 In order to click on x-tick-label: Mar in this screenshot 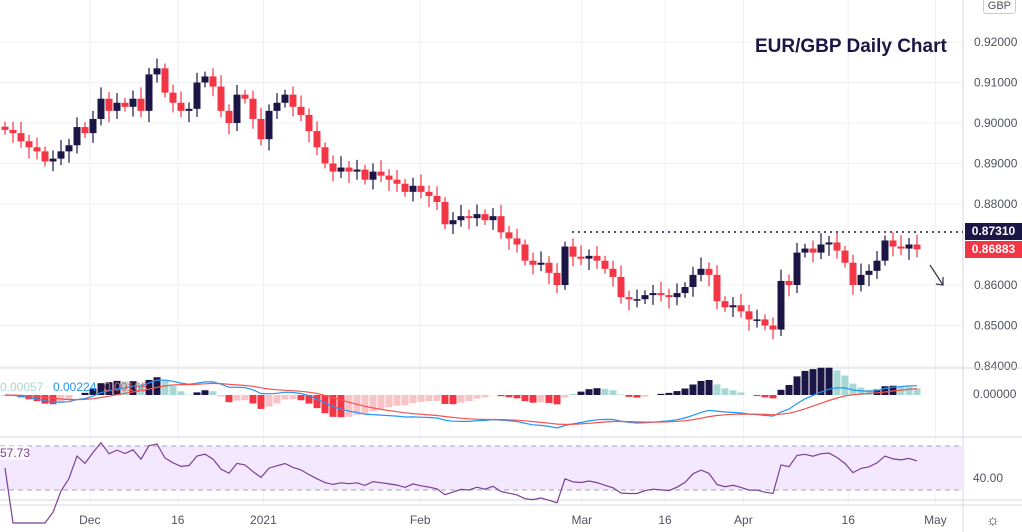, I will do `click(581, 520)`.